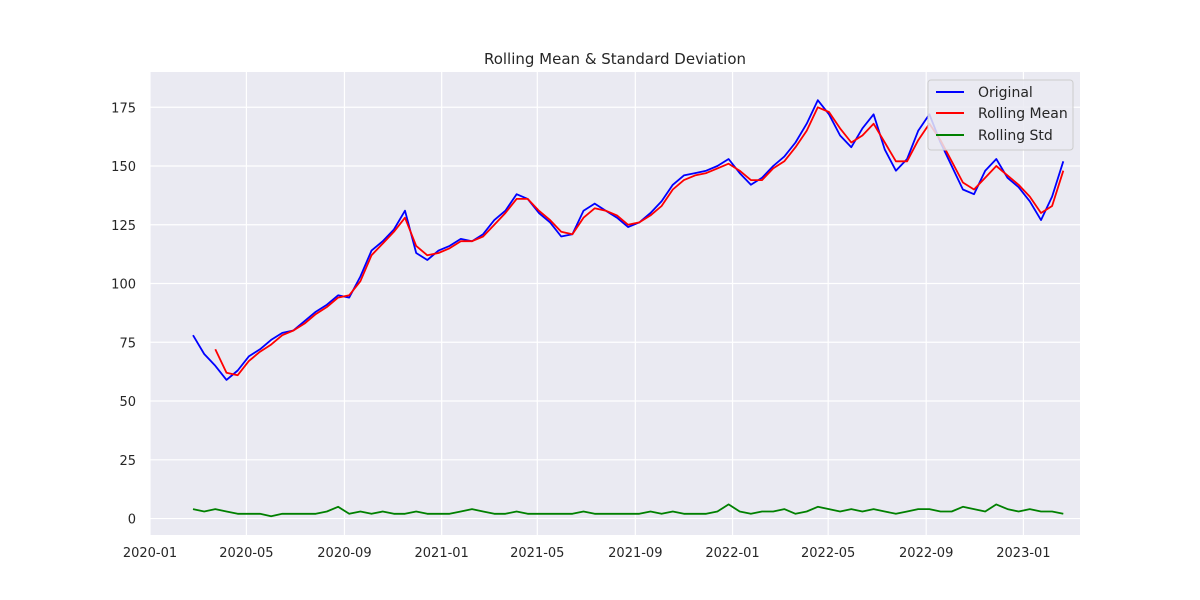  I want to click on x-tick-label: 2021-01, so click(442, 553).